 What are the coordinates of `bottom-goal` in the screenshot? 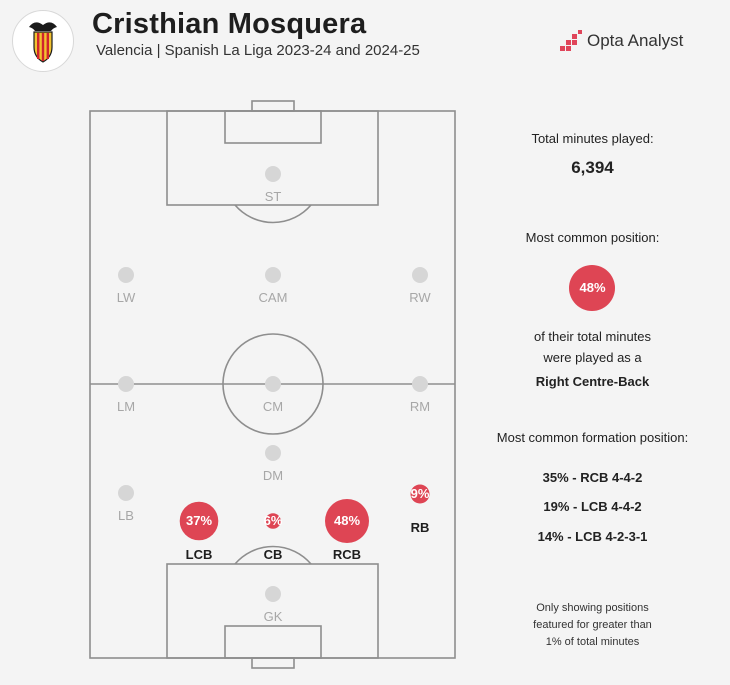 It's located at (273, 663).